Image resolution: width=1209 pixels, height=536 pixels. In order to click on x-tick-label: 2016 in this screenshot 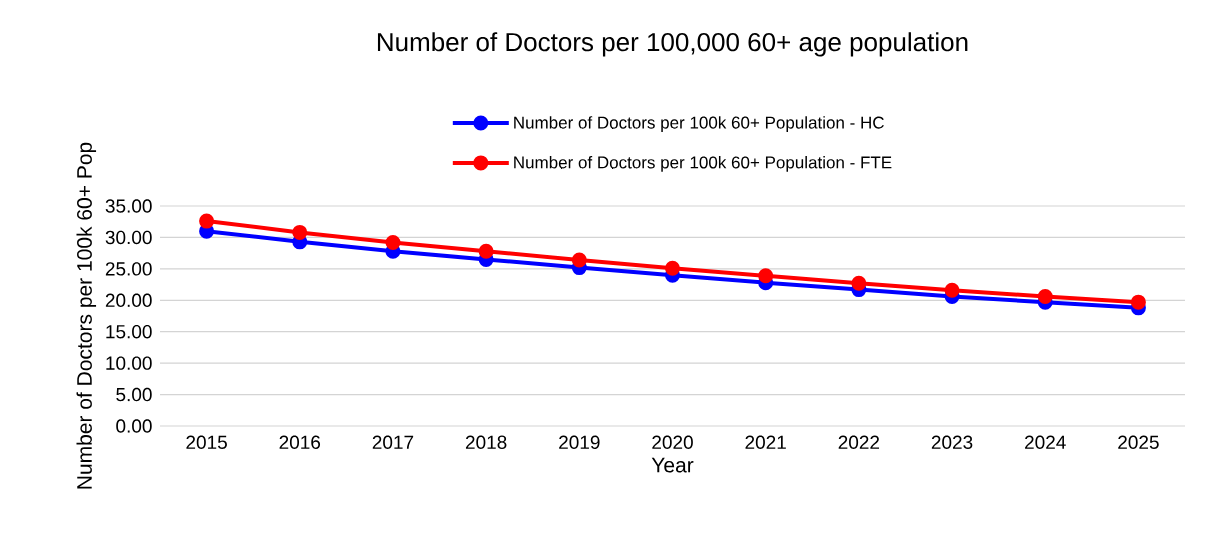, I will do `click(300, 442)`.